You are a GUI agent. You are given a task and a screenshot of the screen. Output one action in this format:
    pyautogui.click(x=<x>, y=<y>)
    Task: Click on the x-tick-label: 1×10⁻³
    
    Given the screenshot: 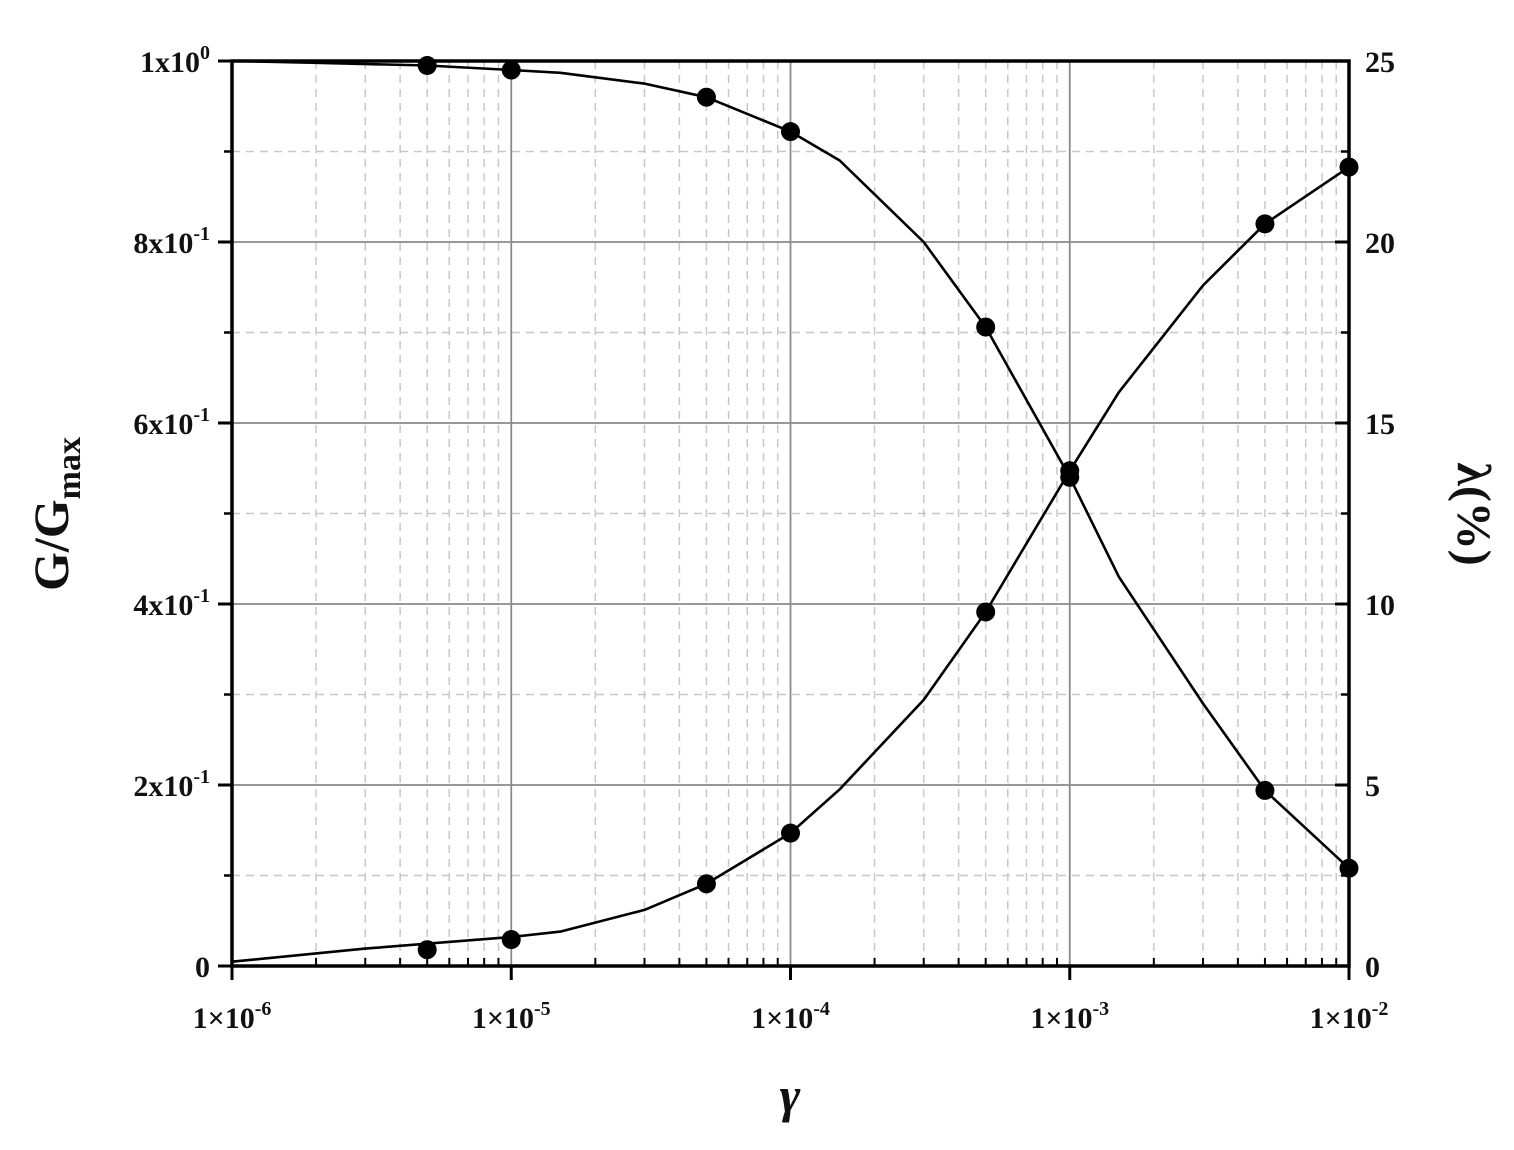 What is the action you would take?
    pyautogui.click(x=1069, y=1016)
    